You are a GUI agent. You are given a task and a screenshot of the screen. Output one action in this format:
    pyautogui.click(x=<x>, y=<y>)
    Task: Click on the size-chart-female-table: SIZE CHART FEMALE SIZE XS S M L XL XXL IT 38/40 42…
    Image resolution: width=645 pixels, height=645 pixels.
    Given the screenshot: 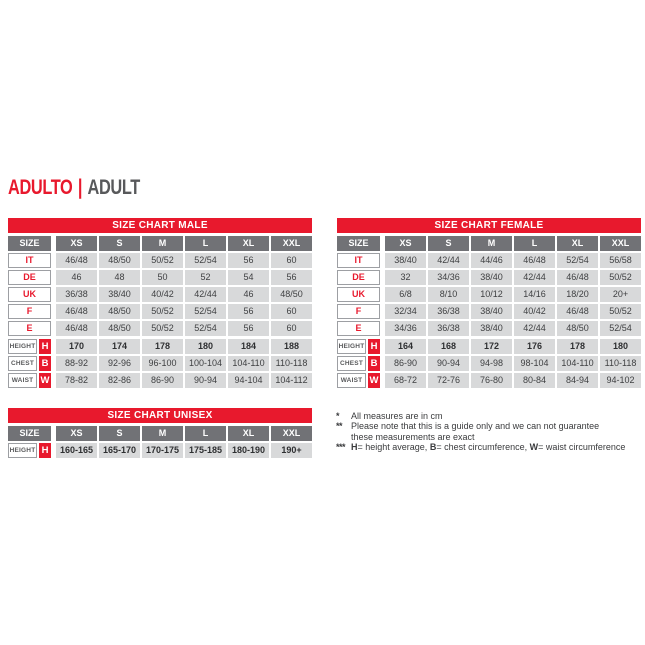 What is the action you would take?
    pyautogui.click(x=489, y=304)
    